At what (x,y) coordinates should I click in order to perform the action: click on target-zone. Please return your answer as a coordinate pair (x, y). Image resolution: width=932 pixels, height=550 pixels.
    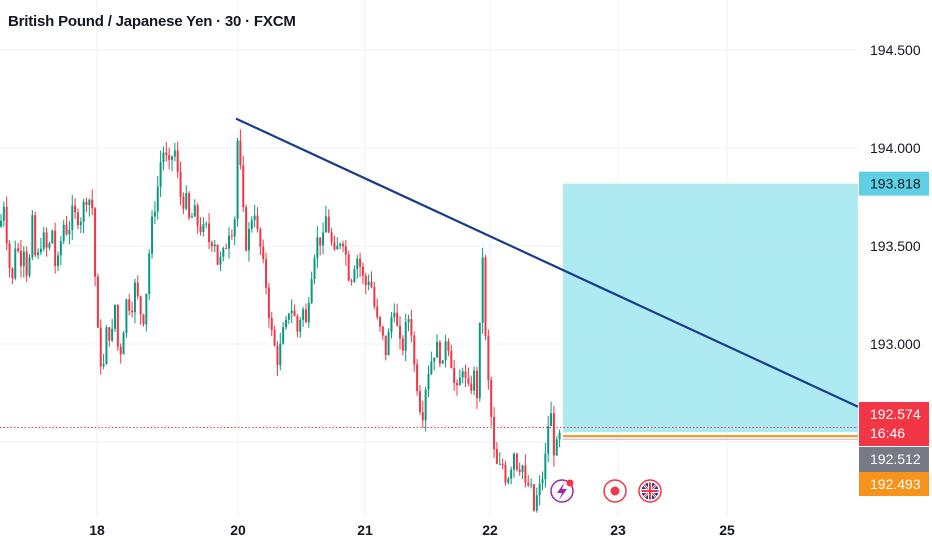
    Looking at the image, I should click on (710, 308).